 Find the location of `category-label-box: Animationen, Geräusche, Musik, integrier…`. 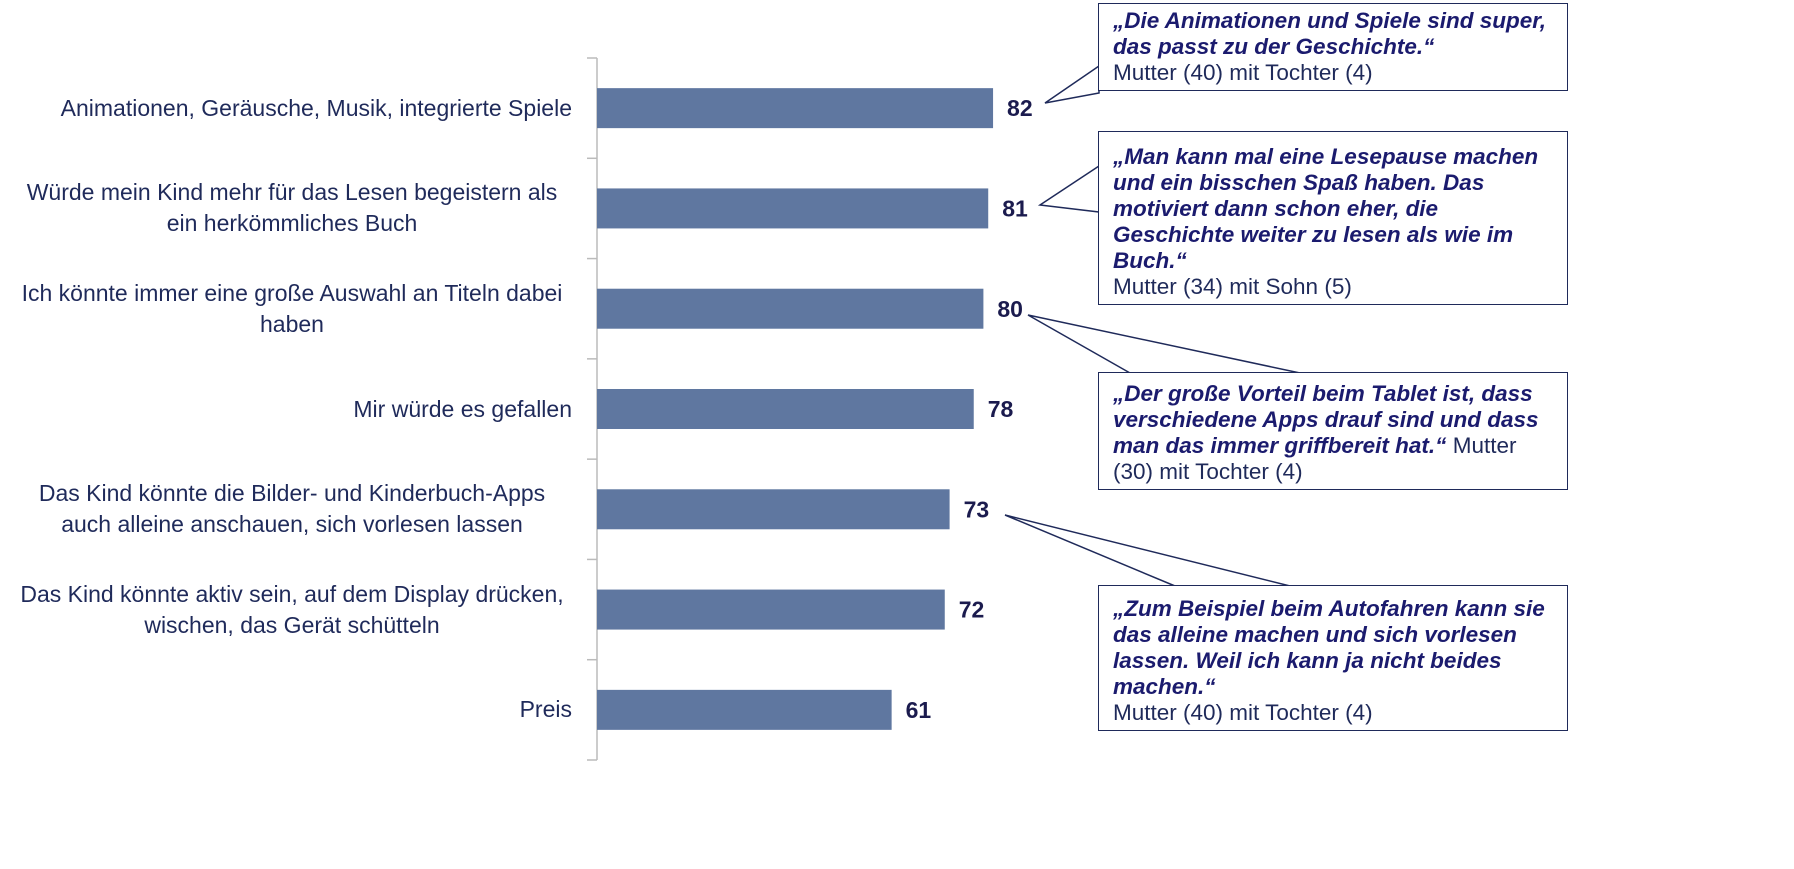

category-label-box: Animationen, Geräusche, Musik, integrier… is located at coordinates (286, 108).